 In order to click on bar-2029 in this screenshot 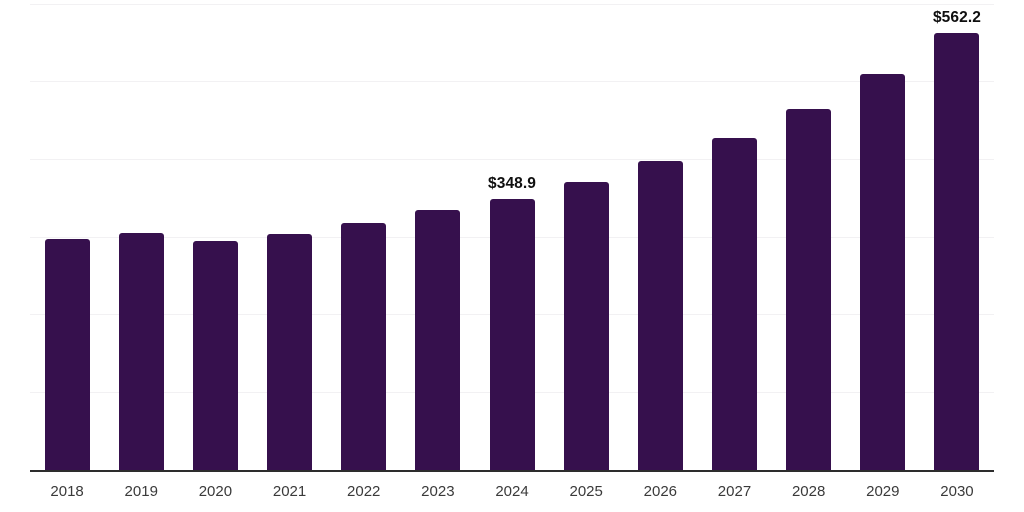, I will do `click(883, 271)`.